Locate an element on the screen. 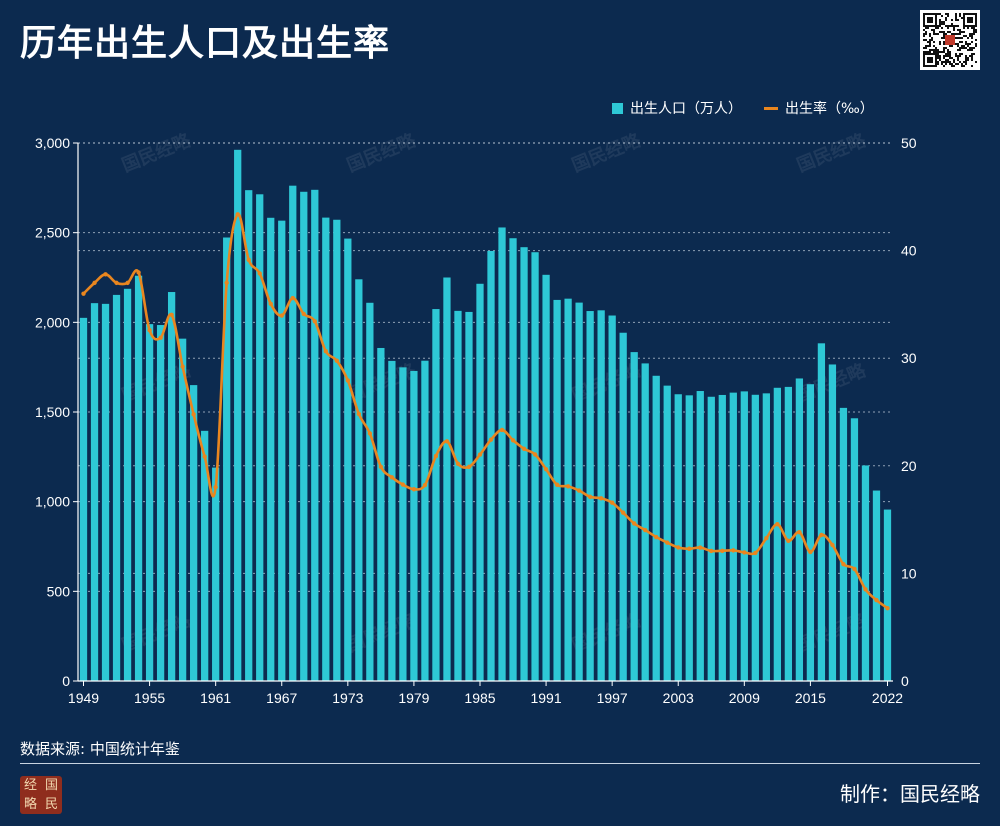 The image size is (1000, 826). x-tick-label: 1997 is located at coordinates (612, 698).